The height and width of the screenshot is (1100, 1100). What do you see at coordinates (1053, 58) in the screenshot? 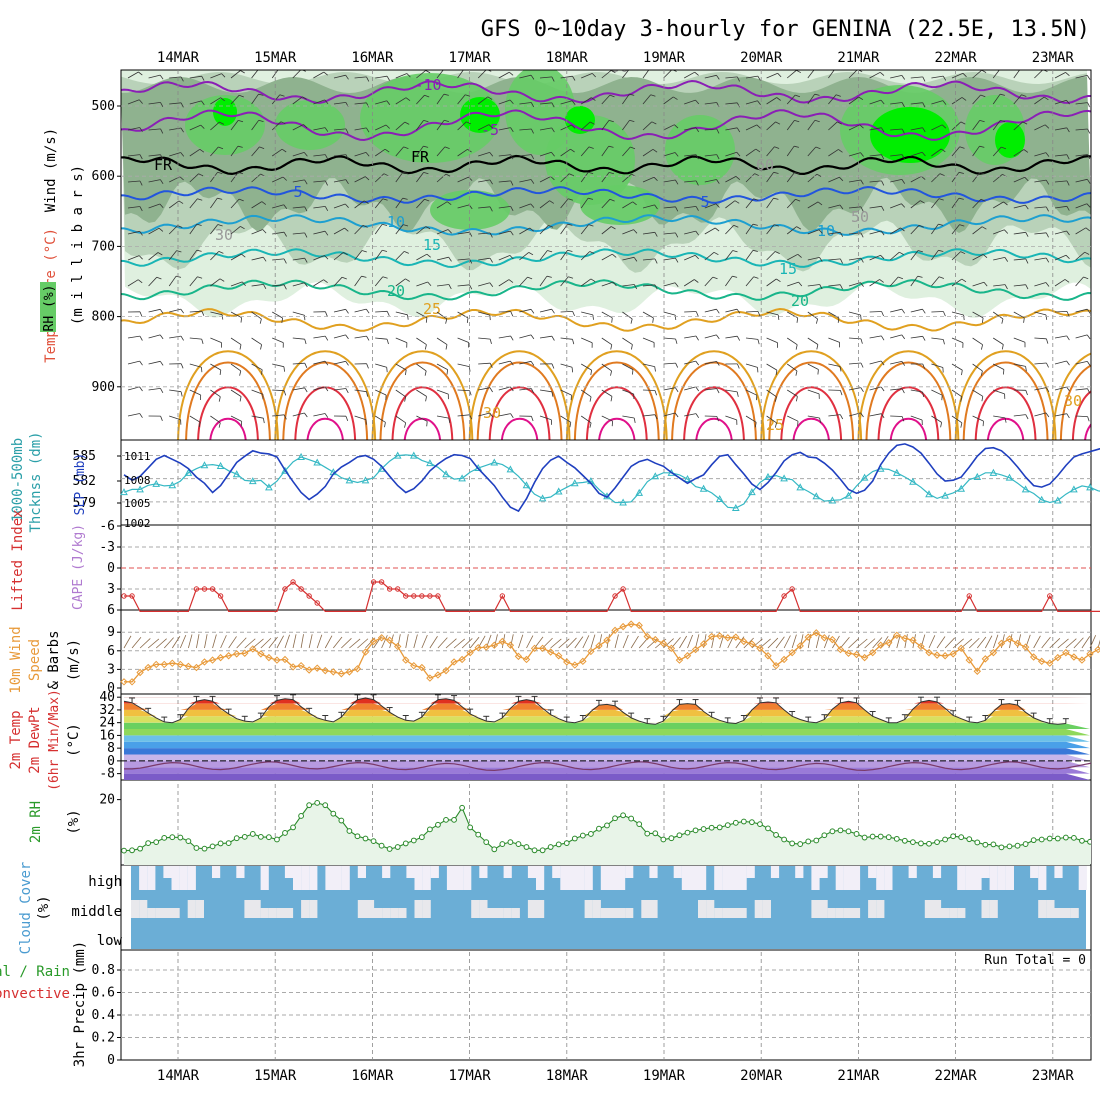
I see `date-label-top: 23MAR` at bounding box center [1053, 58].